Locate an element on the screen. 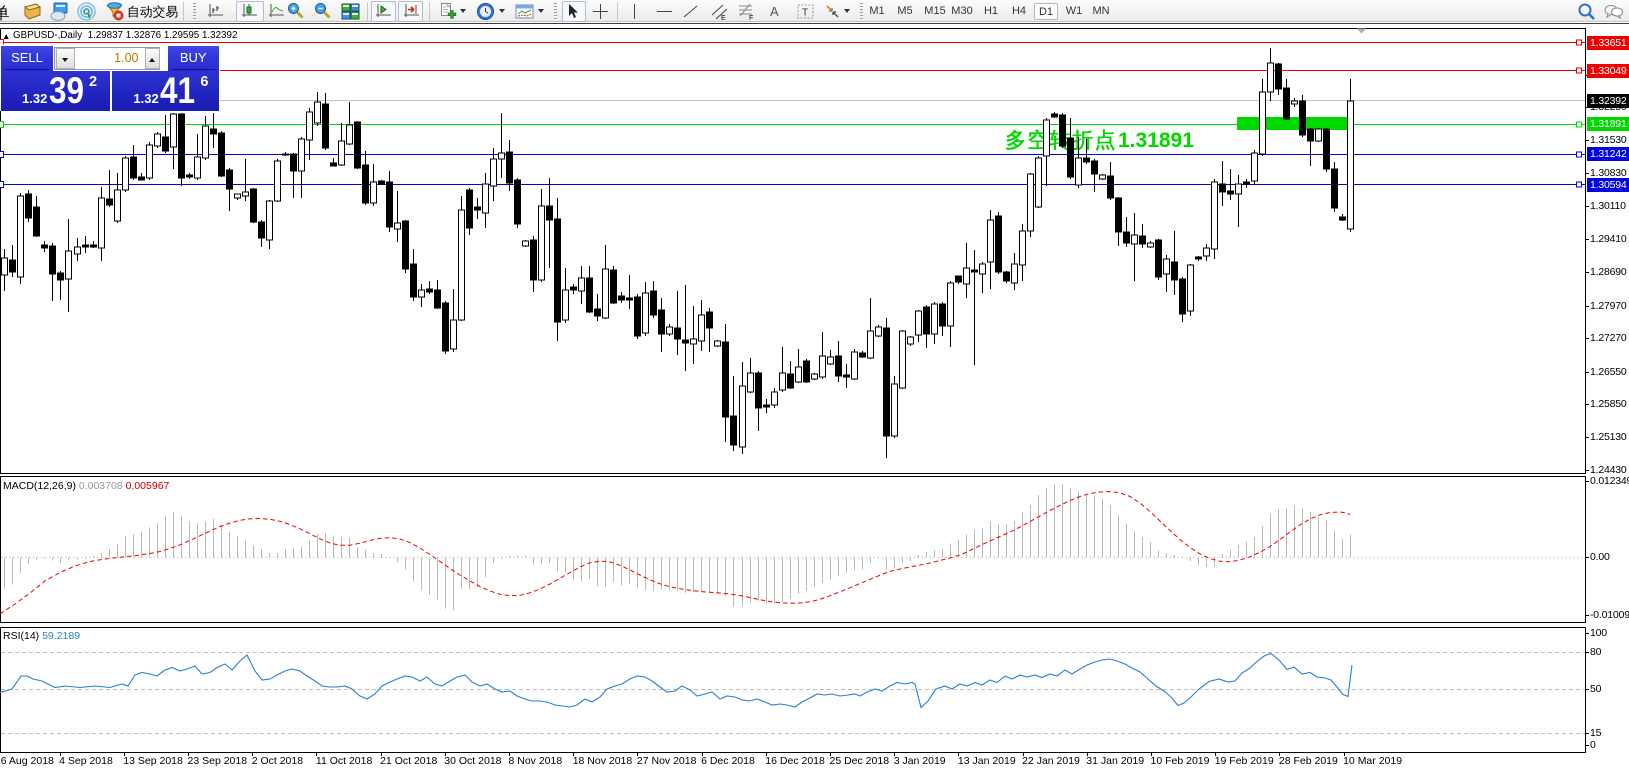  svg-text: T is located at coordinates (805, 13).